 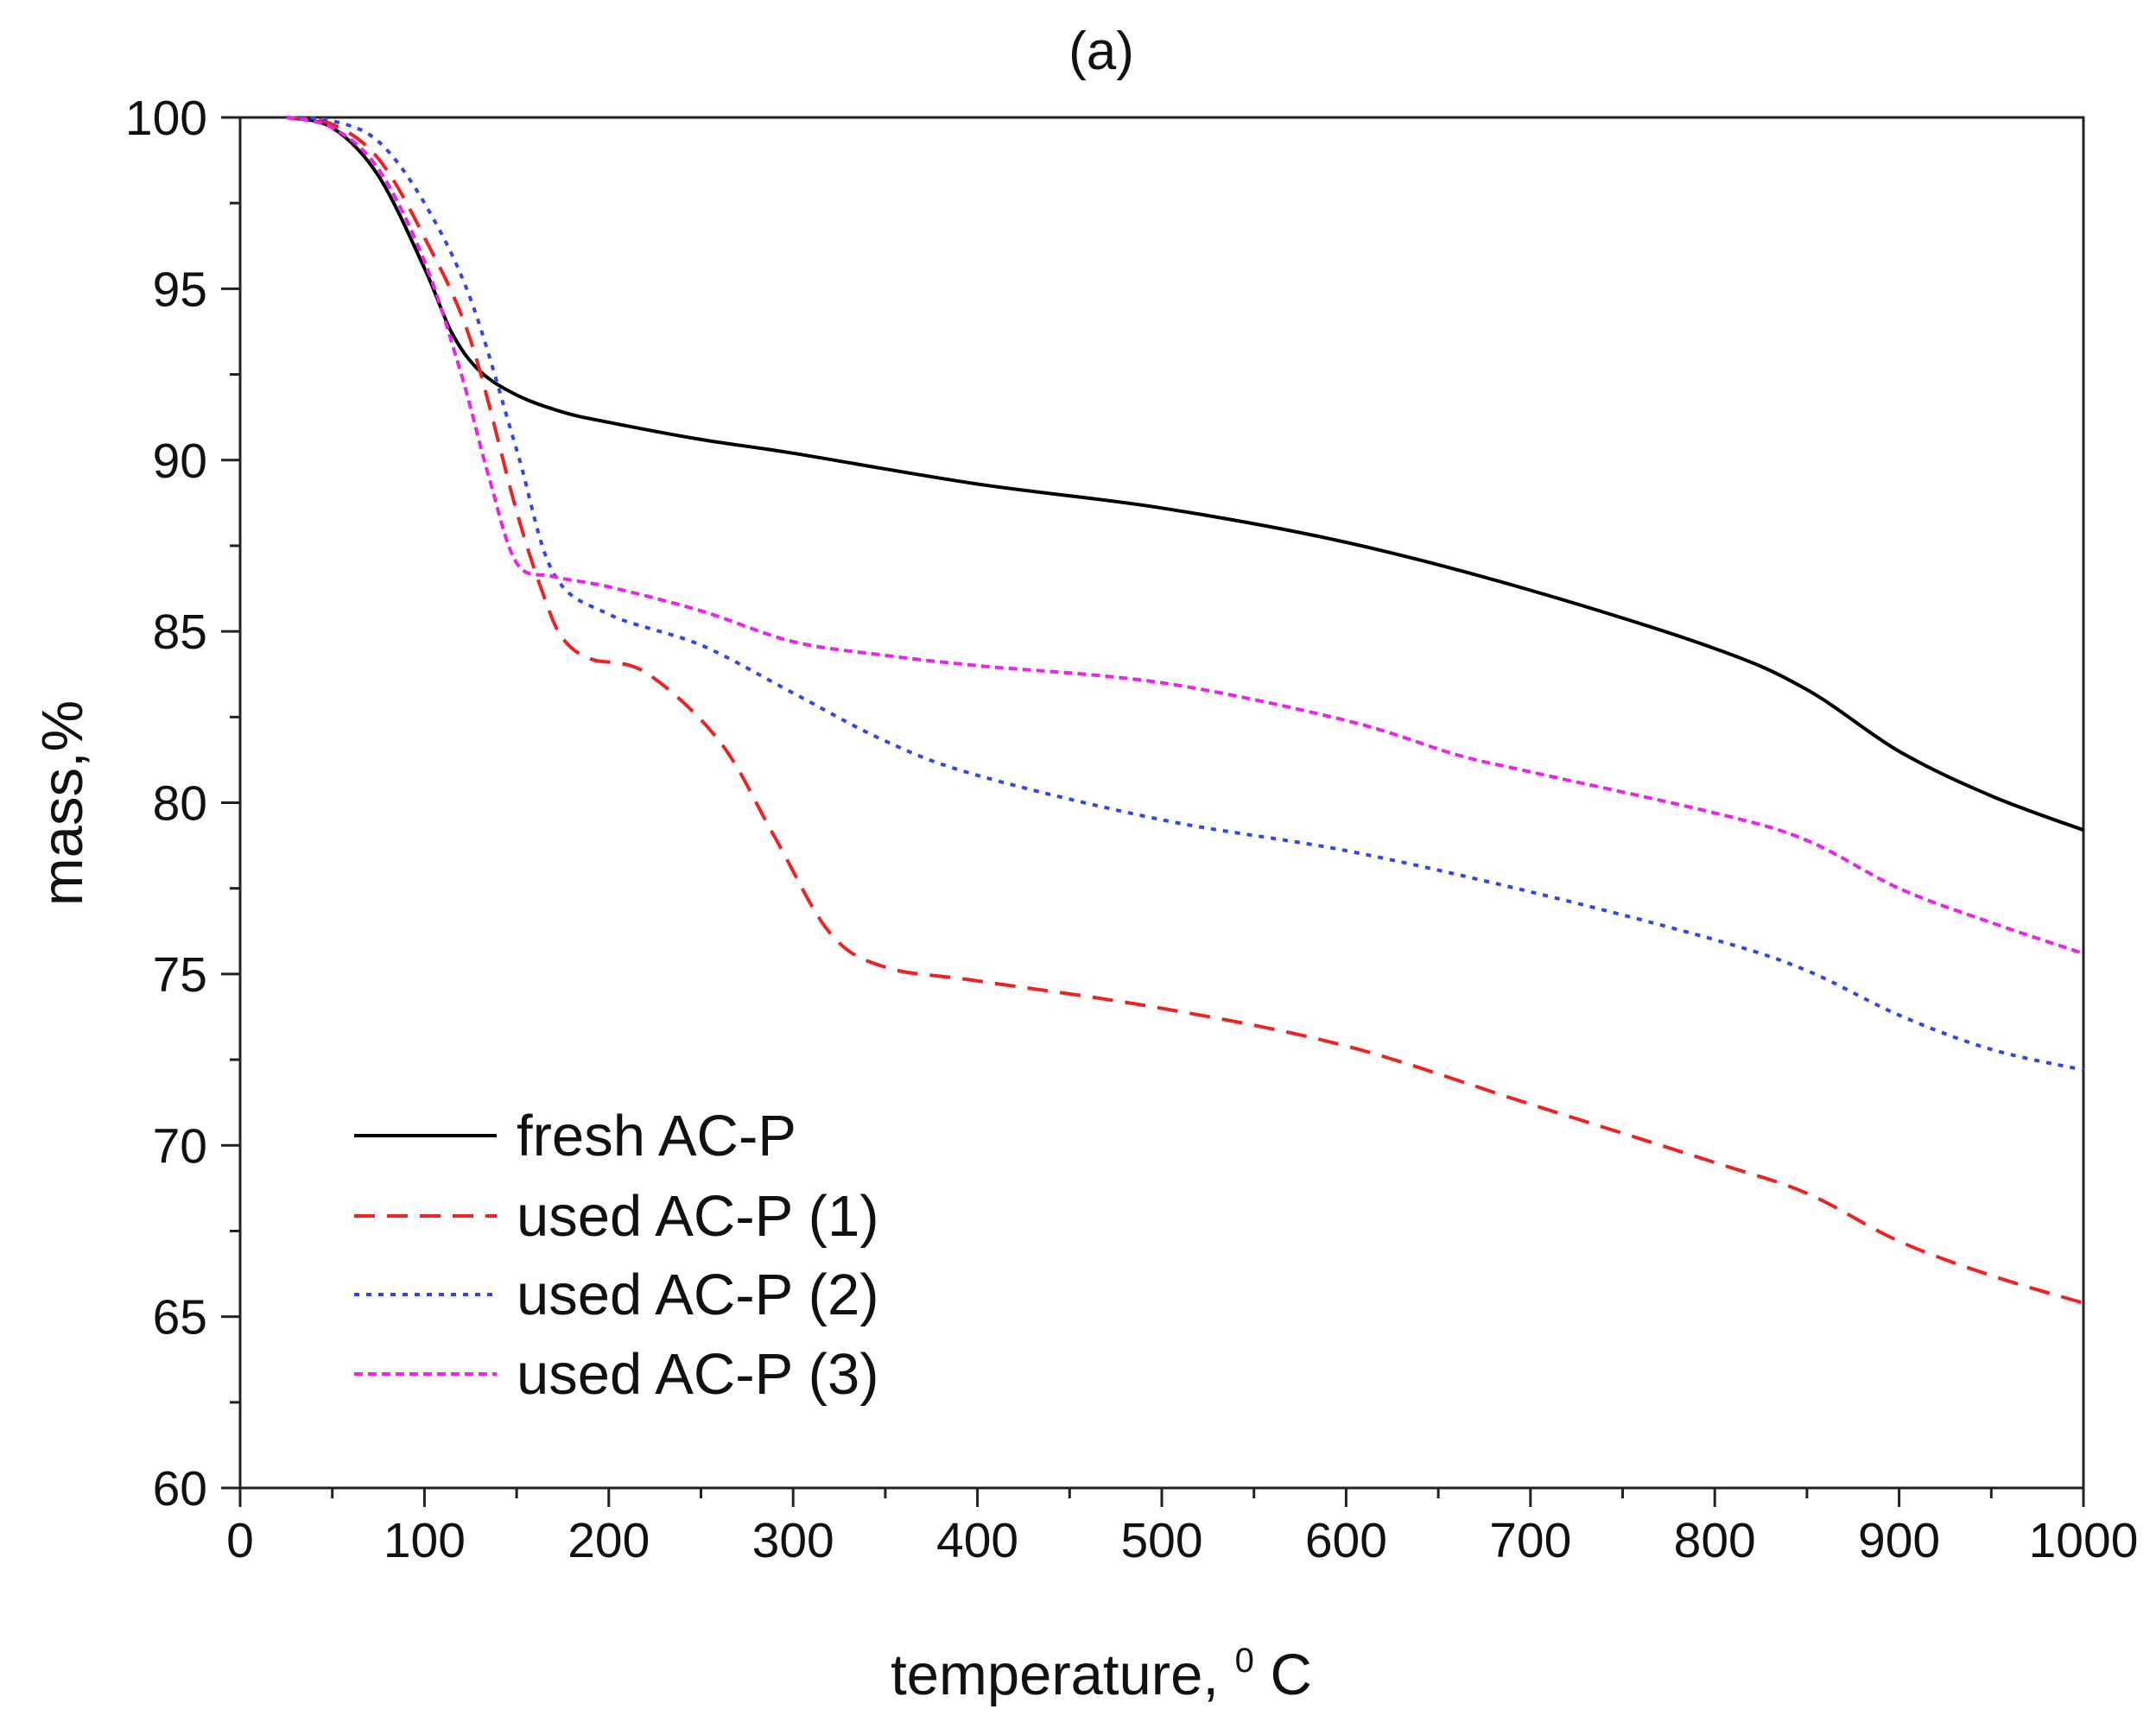 I want to click on y-tick-label: 100, so click(x=166, y=118).